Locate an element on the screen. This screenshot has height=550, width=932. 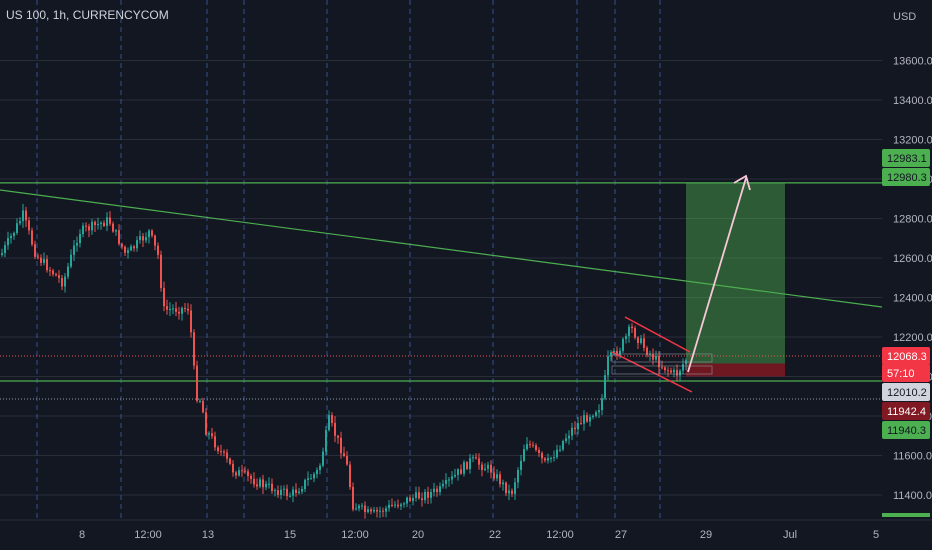
projection-arrowhead is located at coordinates (742, 182).